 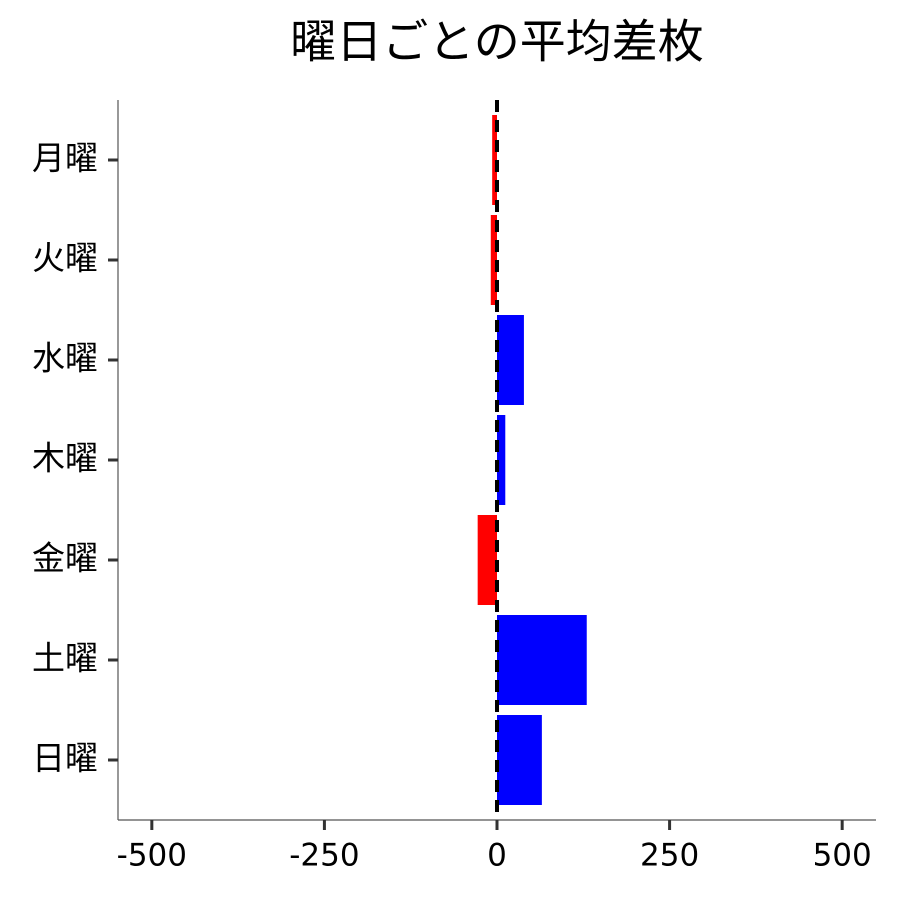 I want to click on x-tick-label: 500, so click(x=842, y=856).